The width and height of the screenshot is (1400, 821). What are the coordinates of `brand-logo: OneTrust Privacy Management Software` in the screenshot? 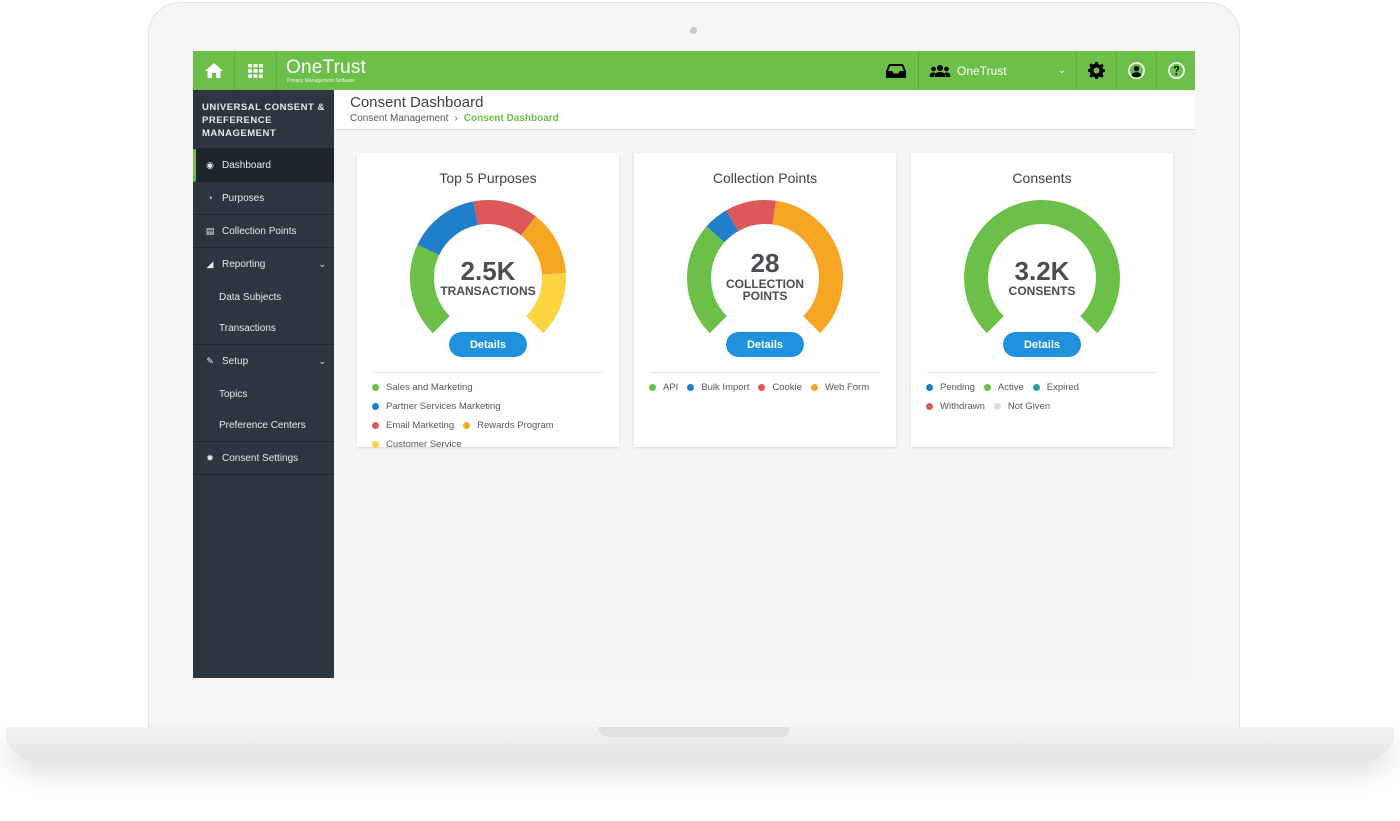 It's located at (322, 70).